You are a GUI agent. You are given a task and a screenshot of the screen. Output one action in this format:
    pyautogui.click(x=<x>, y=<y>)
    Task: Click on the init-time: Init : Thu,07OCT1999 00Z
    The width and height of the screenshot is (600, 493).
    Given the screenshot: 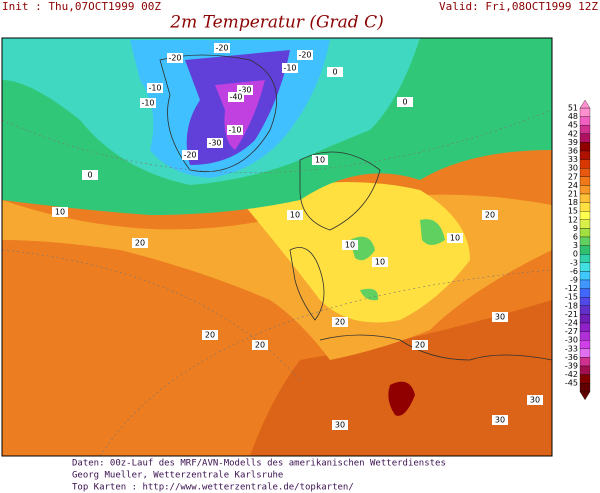 What is the action you would take?
    pyautogui.click(x=81, y=6)
    